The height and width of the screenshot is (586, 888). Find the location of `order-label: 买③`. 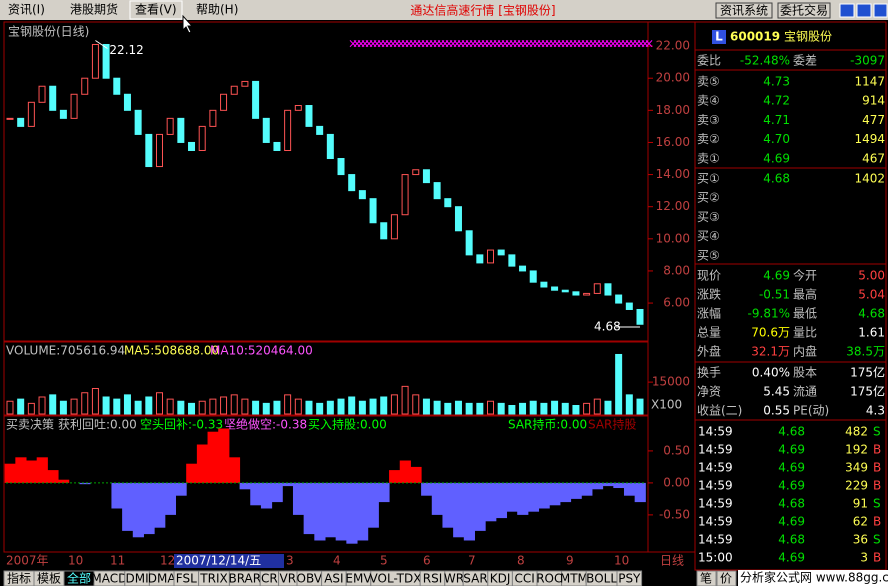

order-label: 买③ is located at coordinates (708, 217).